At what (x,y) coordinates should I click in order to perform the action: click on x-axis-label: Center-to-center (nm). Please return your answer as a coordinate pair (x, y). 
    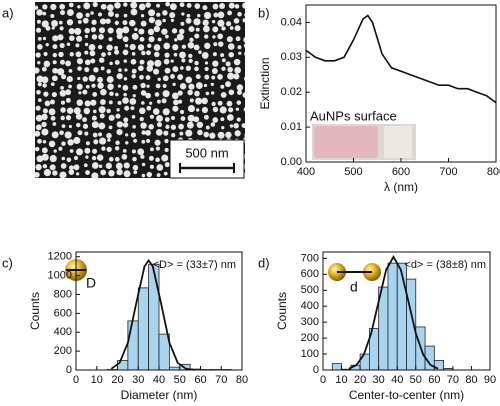
    Looking at the image, I should click on (406, 395).